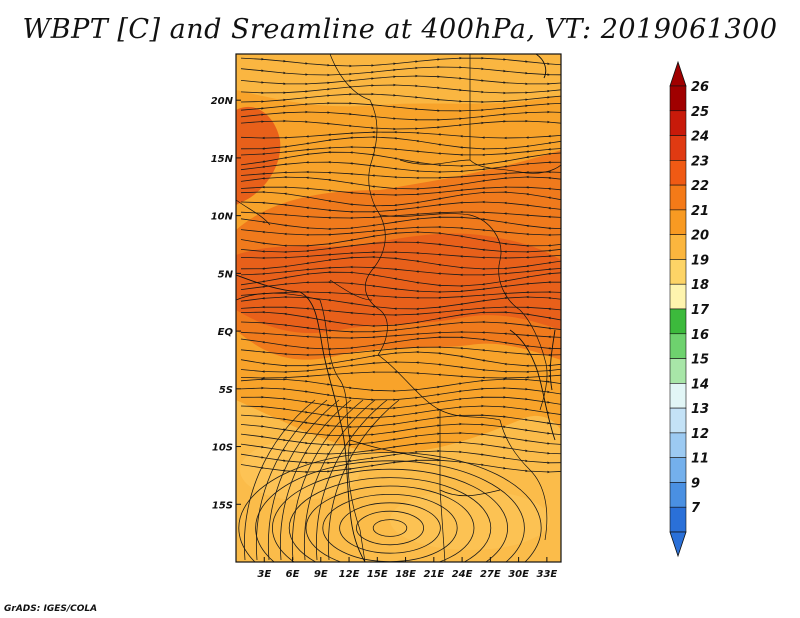 The height and width of the screenshot is (618, 800). Describe the element at coordinates (222, 505) in the screenshot. I see `lat-label: 15S` at that location.